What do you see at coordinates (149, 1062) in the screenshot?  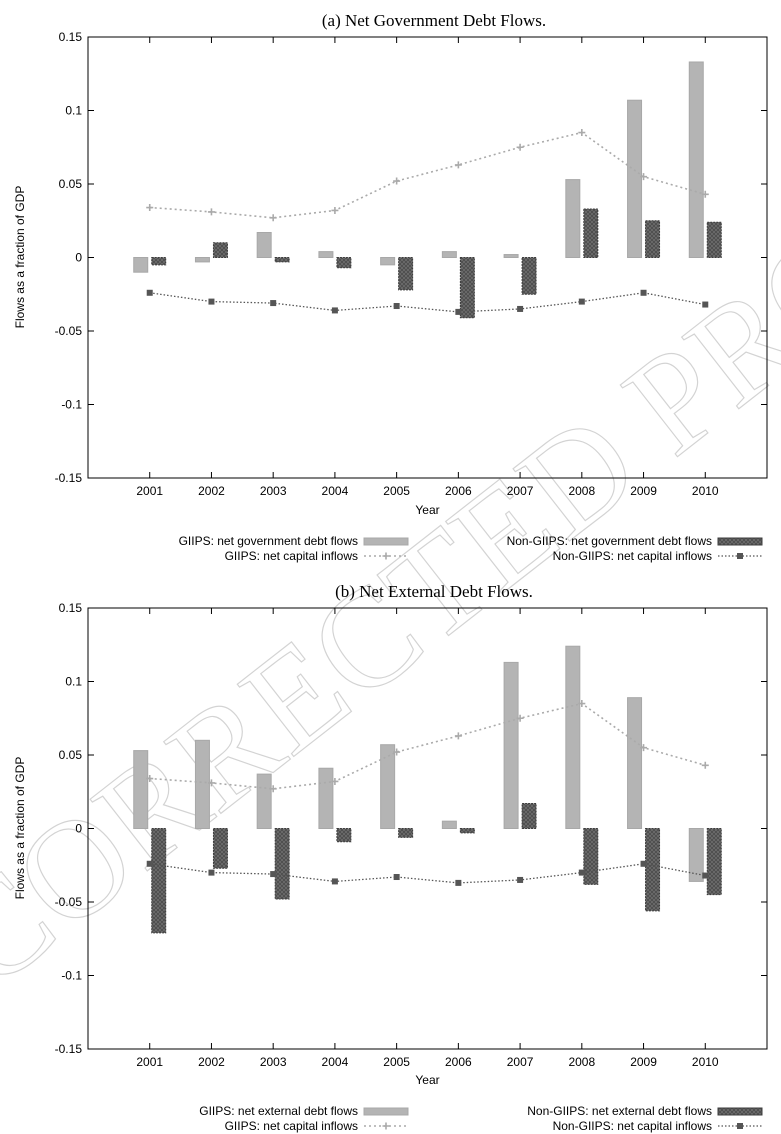 I see `x-tick-label: 2001` at bounding box center [149, 1062].